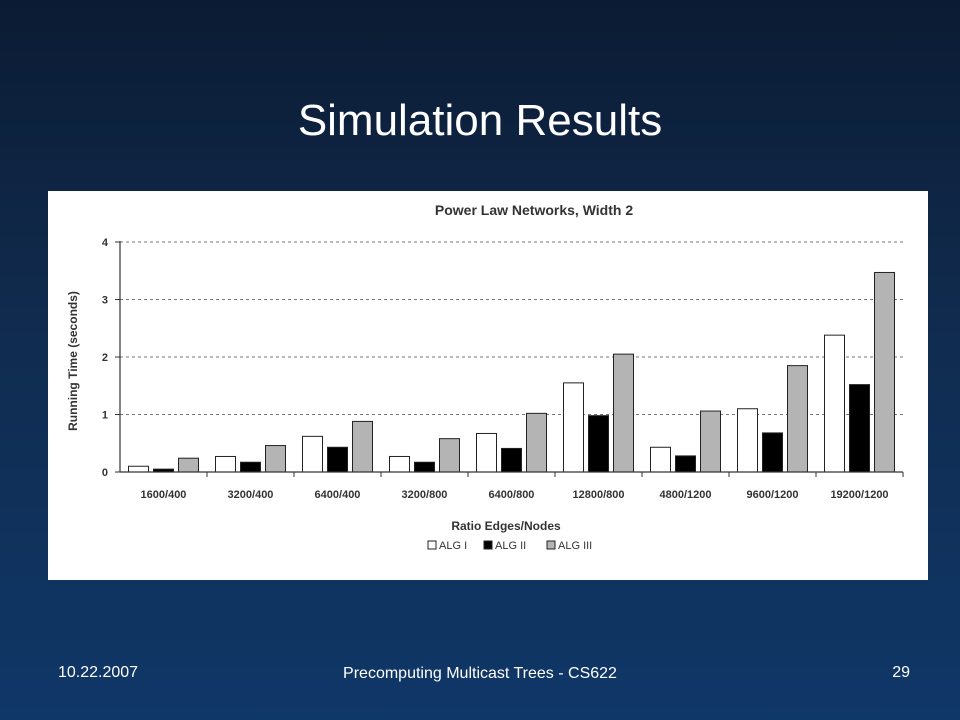 This screenshot has width=960, height=720. Describe the element at coordinates (425, 495) in the screenshot. I see `x-tick-label: 3200/800` at that location.